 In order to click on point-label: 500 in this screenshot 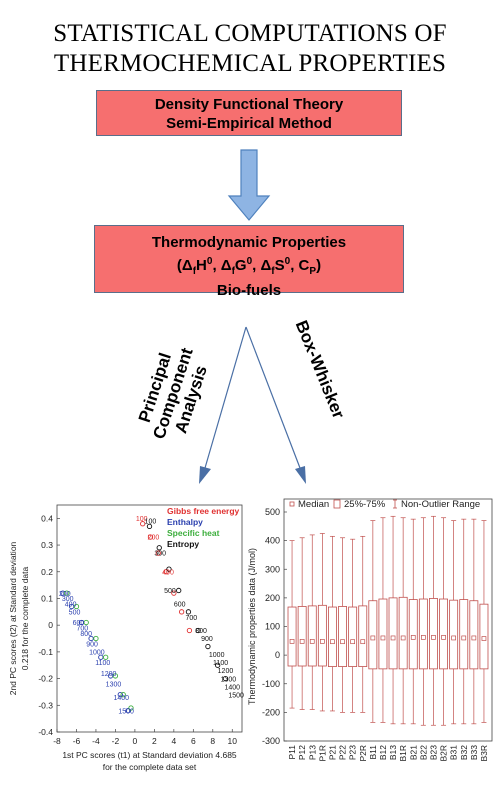, I will do `click(75, 612)`.